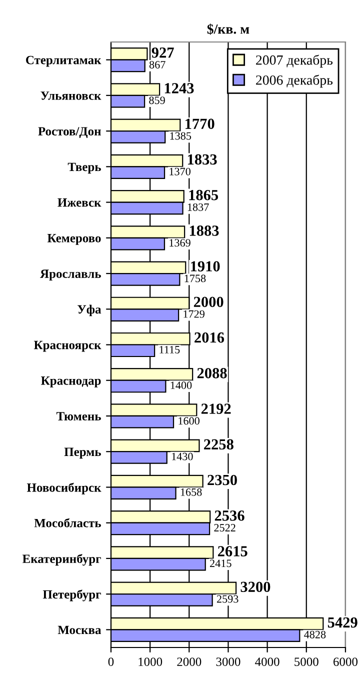  Describe the element at coordinates (227, 599) in the screenshot. I see `data-label: 2593` at that location.